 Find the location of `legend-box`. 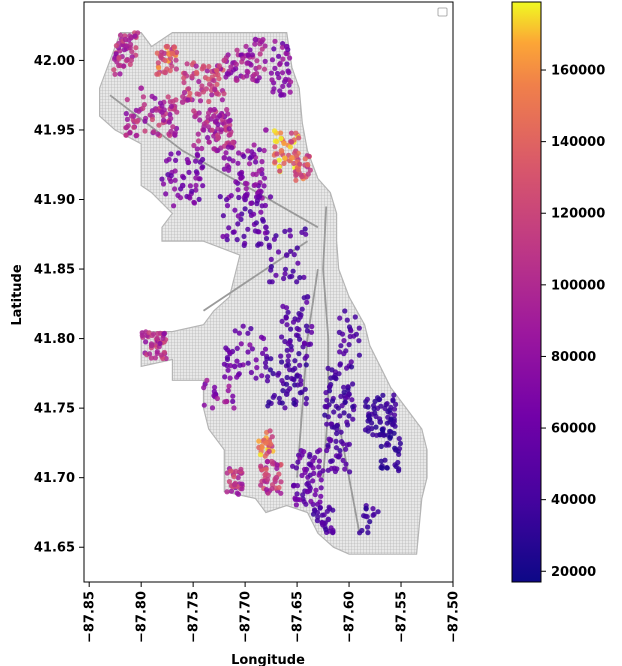

legend-box is located at coordinates (442, 12).